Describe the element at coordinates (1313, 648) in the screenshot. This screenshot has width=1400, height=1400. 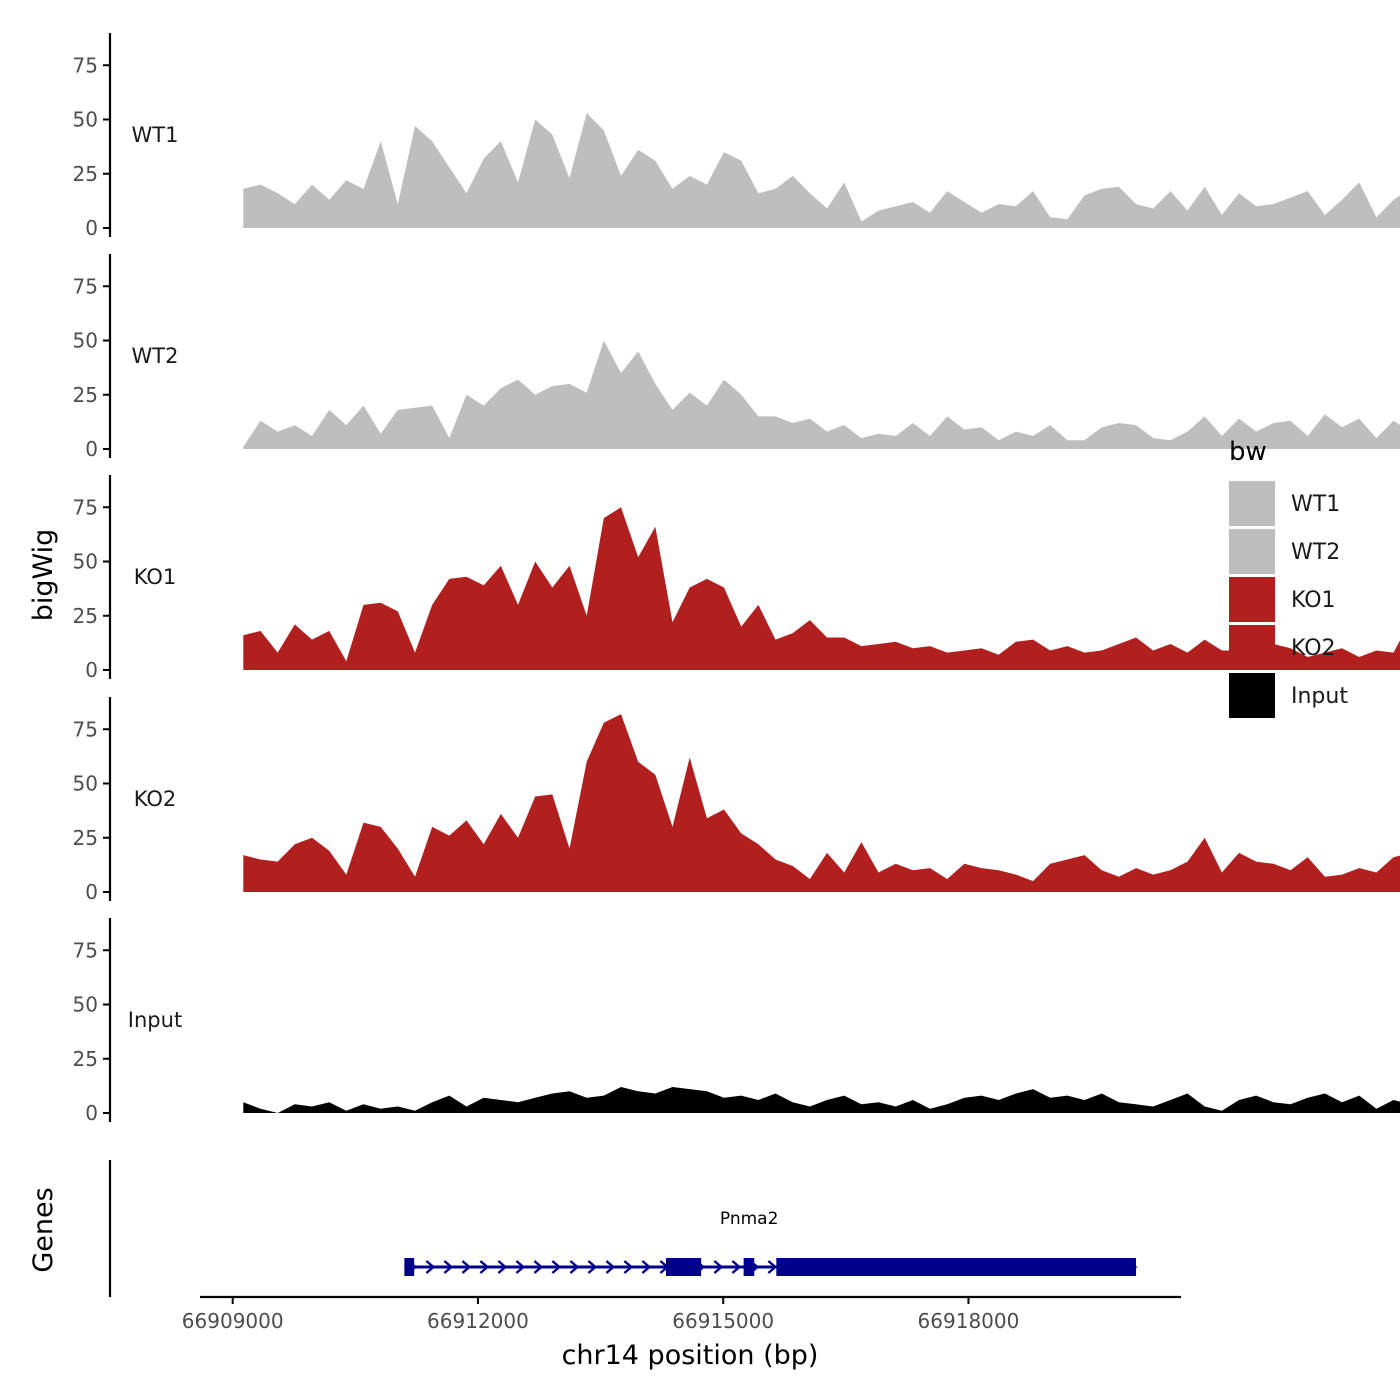
I see `legend-label-ko2: KO2` at that location.